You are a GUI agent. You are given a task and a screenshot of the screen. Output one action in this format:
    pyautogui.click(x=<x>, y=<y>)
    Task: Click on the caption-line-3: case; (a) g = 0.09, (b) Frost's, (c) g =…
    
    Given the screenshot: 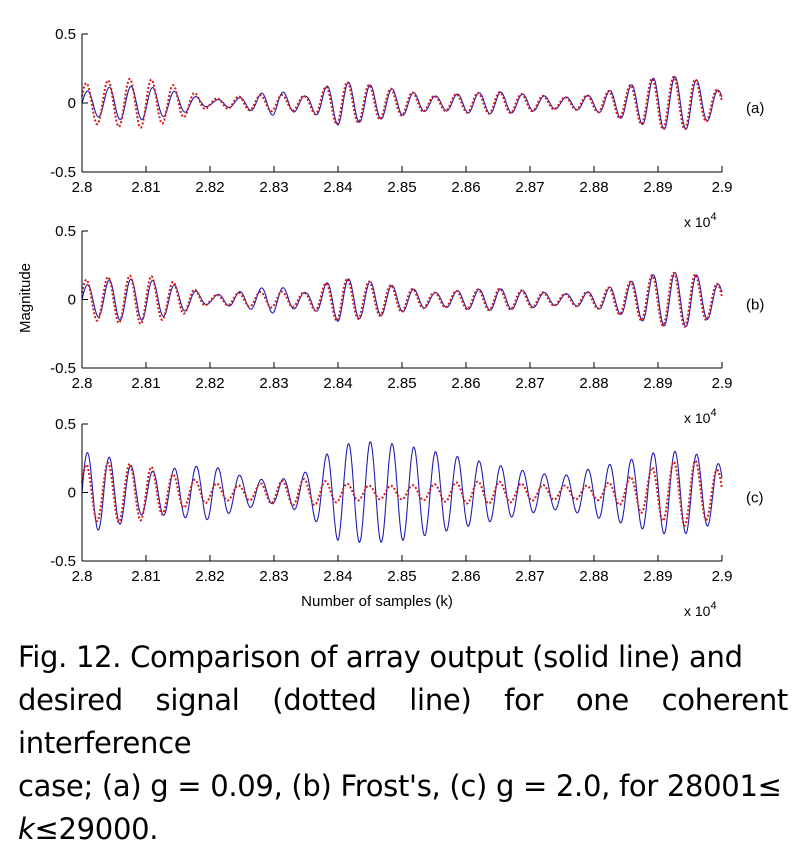 What is the action you would take?
    pyautogui.click(x=400, y=786)
    